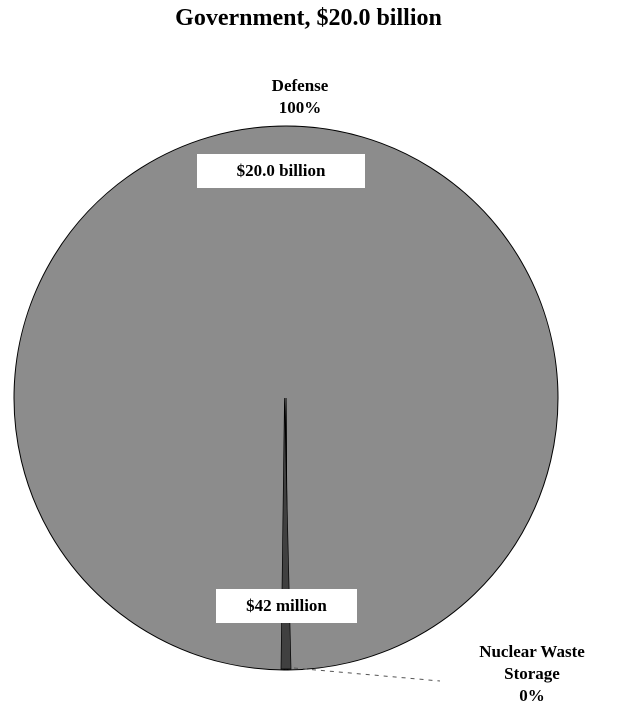  Describe the element at coordinates (367, 674) in the screenshot. I see `nuclear-waste-leader-line` at that location.